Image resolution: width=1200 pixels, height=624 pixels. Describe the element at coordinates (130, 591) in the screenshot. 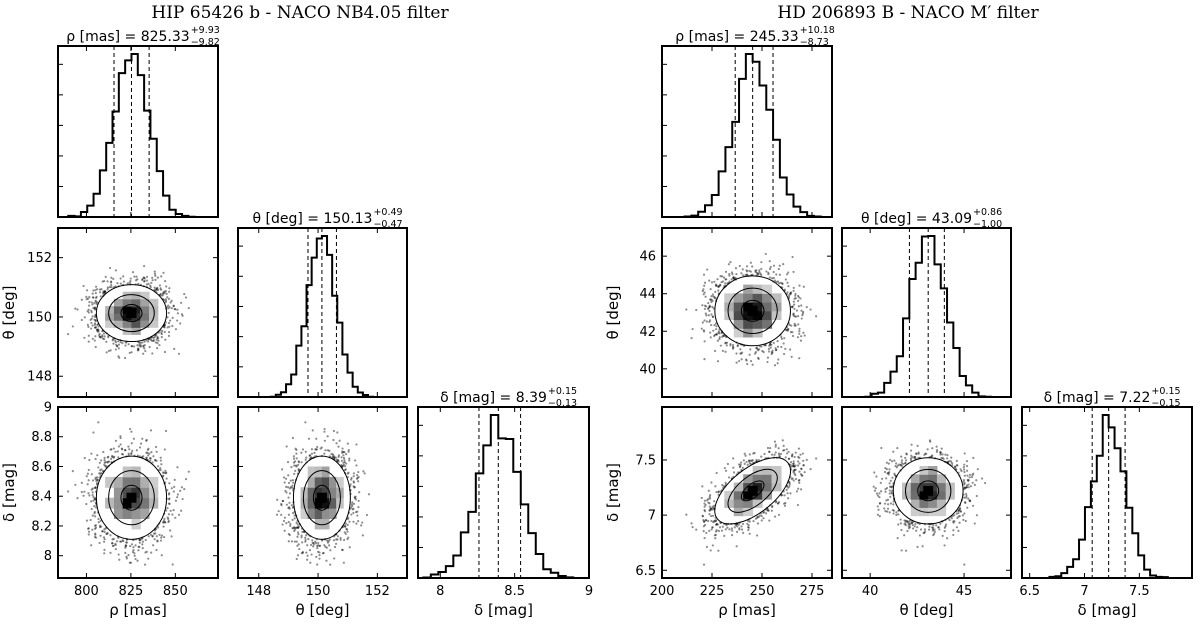

I see `x-tick-label: 825` at that location.